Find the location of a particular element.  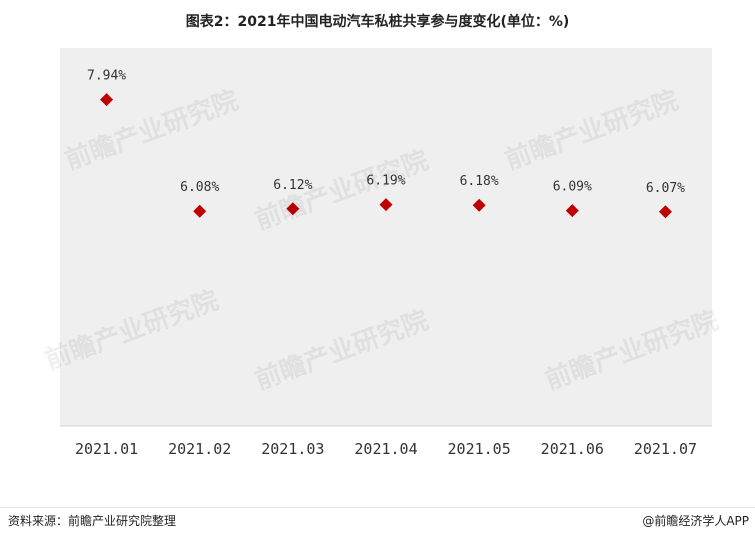

footer: 资料来源：前瞻产业研究院整理 @前瞻经济学人APP is located at coordinates (377, 518).